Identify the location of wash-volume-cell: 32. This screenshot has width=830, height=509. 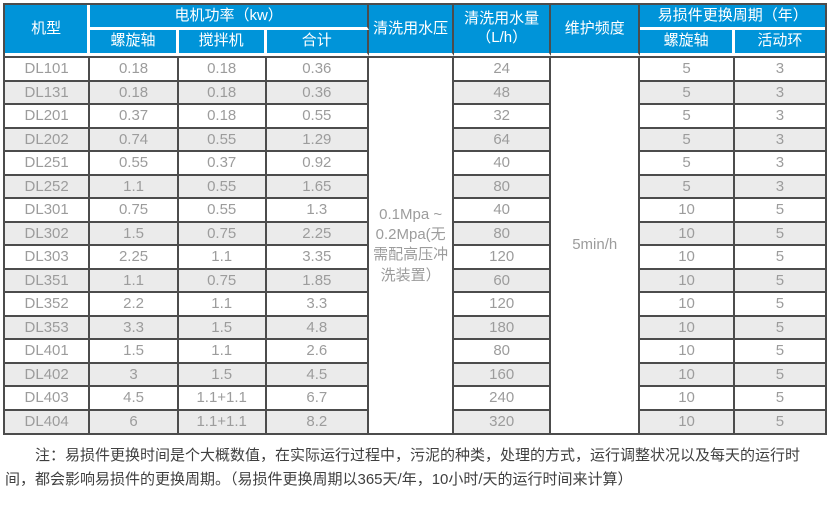
(503, 117).